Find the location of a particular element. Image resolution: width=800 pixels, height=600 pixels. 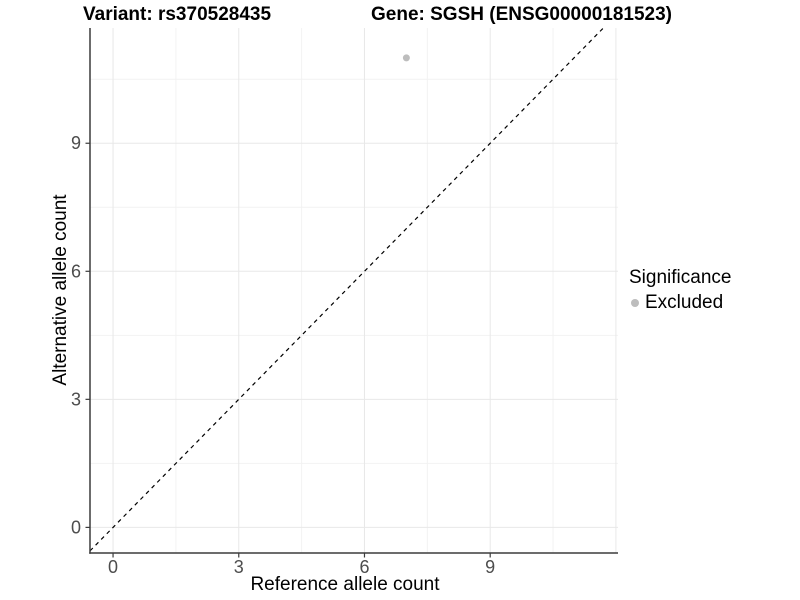

y-tick-label: 9 is located at coordinates (76, 143).